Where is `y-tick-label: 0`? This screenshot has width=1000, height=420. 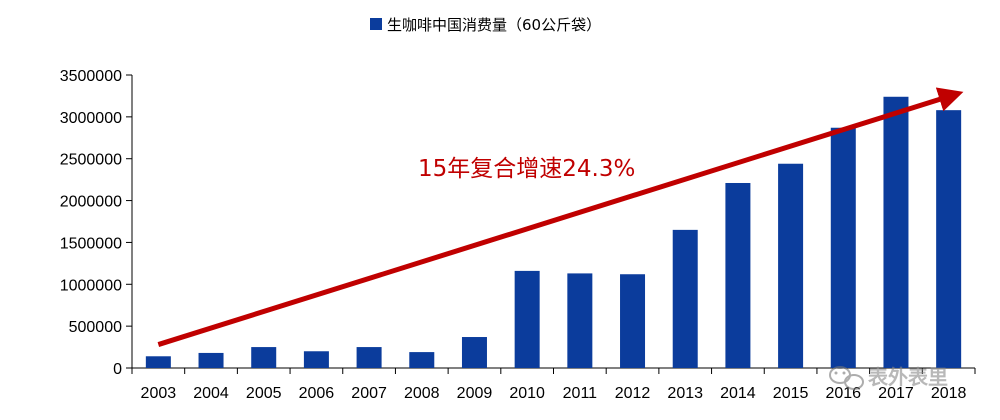 y-tick-label: 0 is located at coordinates (117, 369).